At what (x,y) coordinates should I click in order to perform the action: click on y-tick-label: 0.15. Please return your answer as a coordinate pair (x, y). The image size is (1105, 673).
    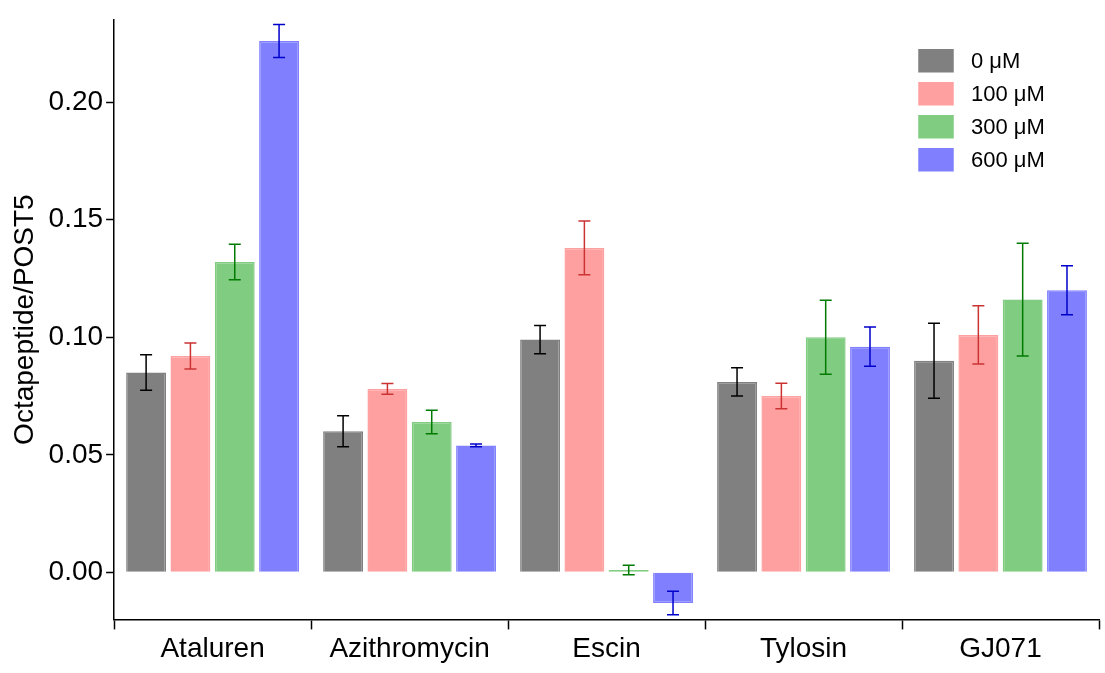
    Looking at the image, I should click on (76, 218).